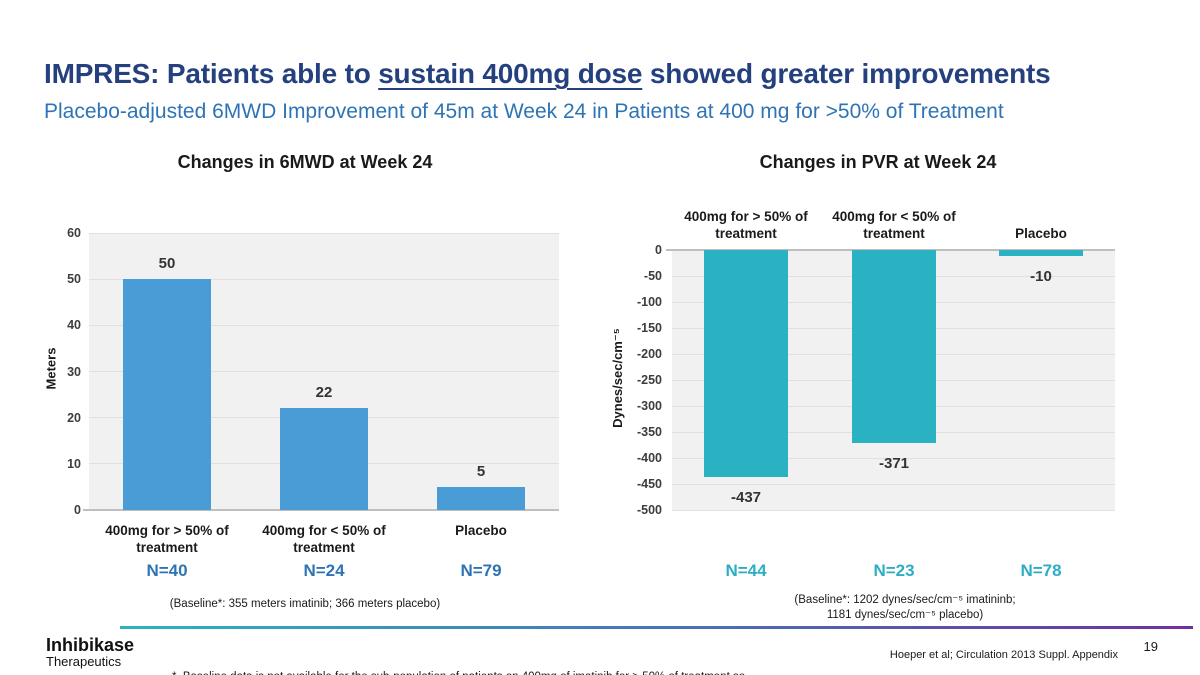 Image resolution: width=1200 pixels, height=675 pixels. Describe the element at coordinates (1041, 570) in the screenshot. I see `n-label: N=78` at that location.